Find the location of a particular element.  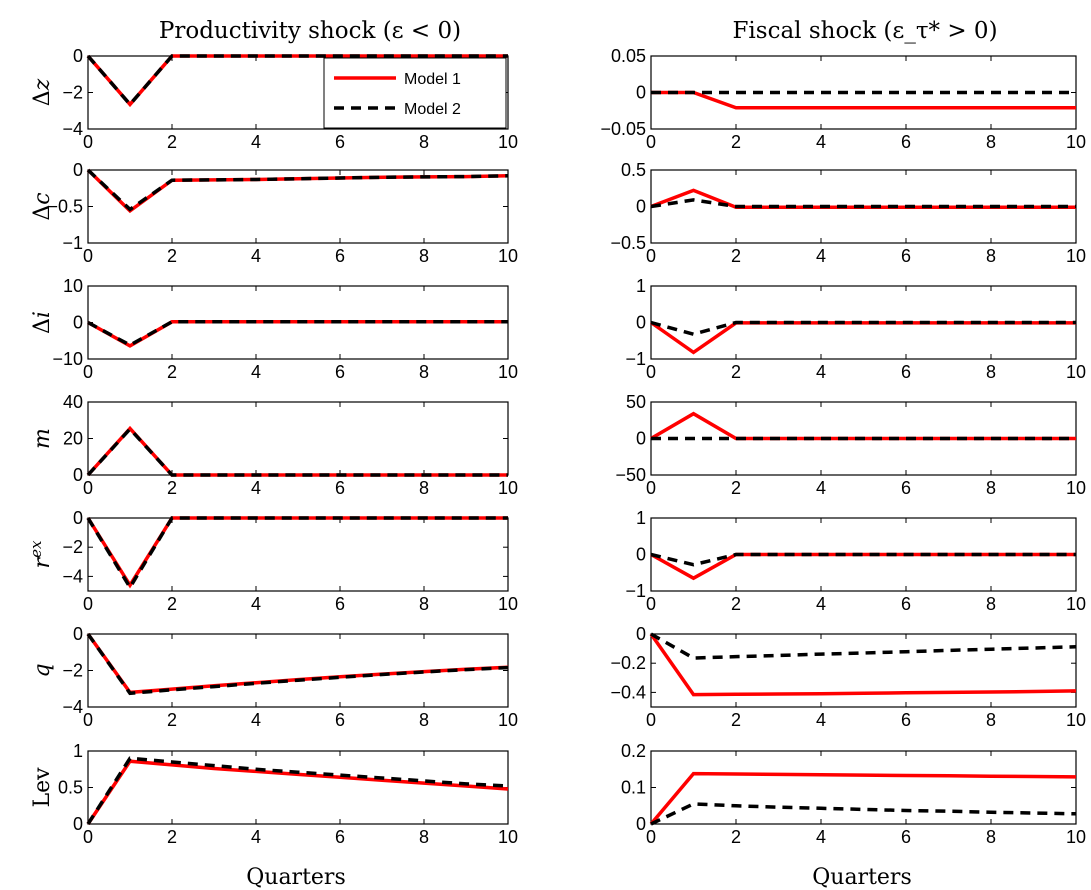

panel-1-3: 500−500 2 4 6 8 10 is located at coordinates (850, 445).